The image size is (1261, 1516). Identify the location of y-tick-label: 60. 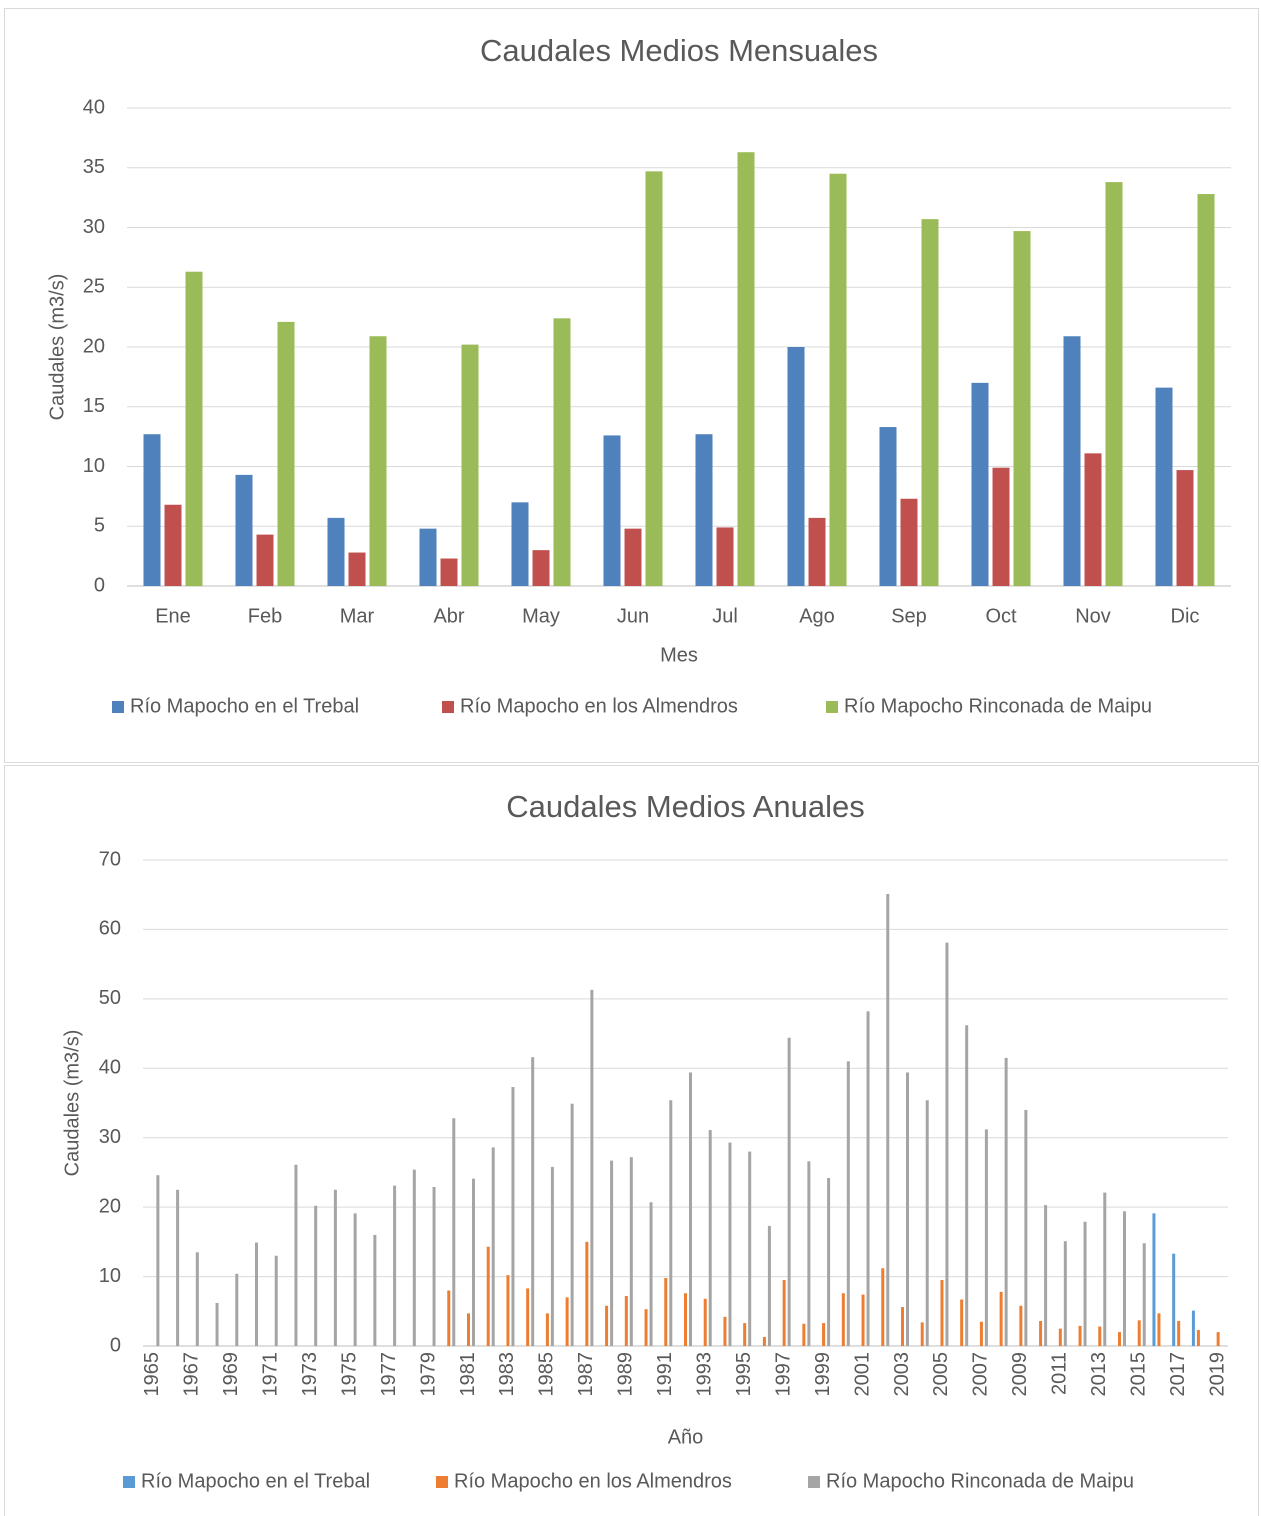
(110, 929).